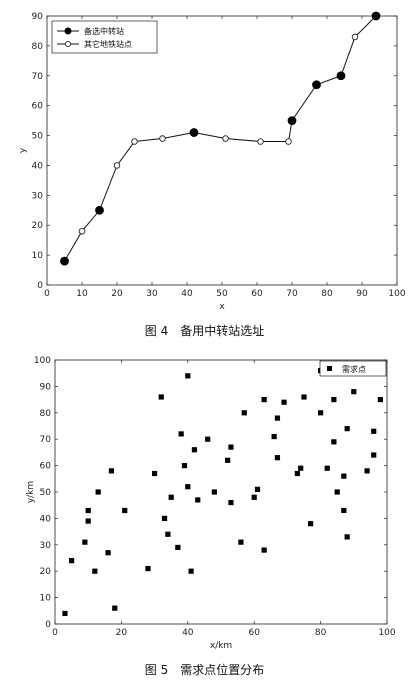  Describe the element at coordinates (221, 646) in the screenshot. I see `x-axis-label: x/km` at that location.